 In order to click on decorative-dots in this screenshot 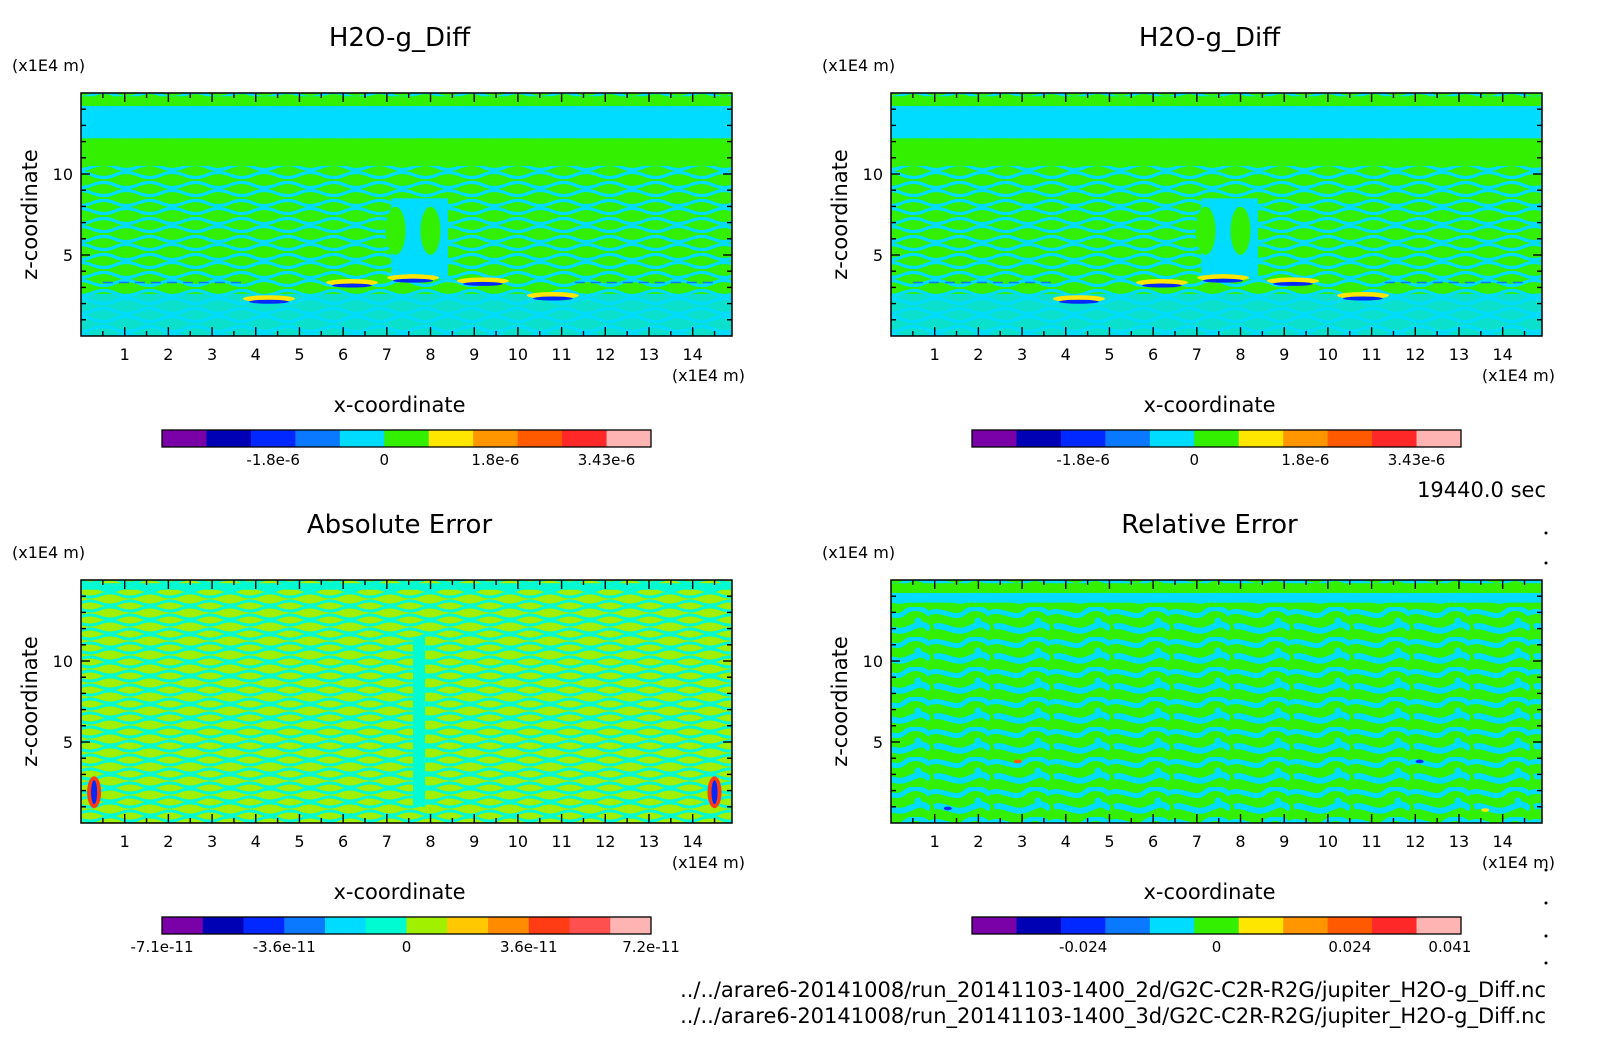, I will do `click(1546, 748)`.